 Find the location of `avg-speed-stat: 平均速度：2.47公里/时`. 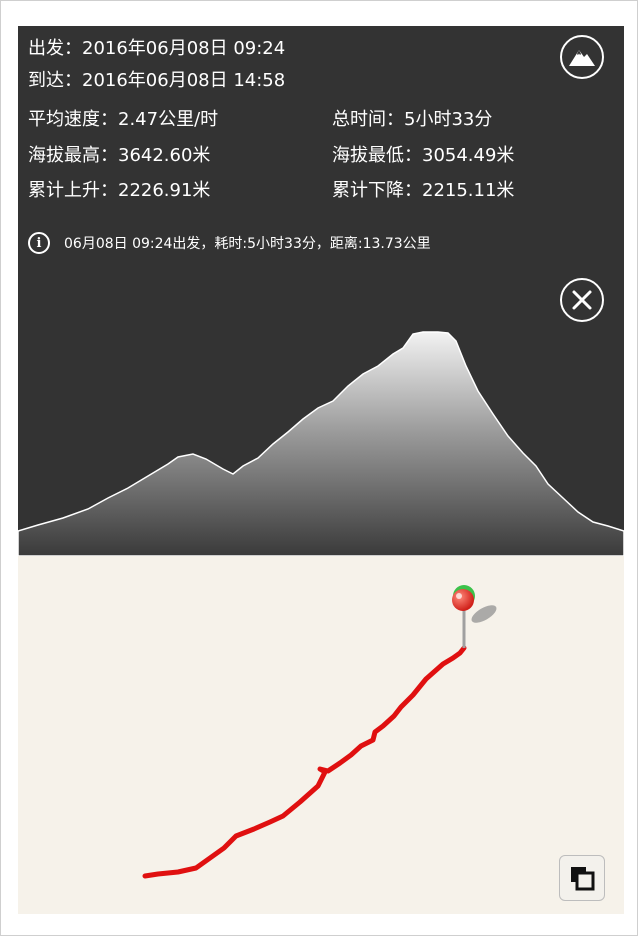

avg-speed-stat: 平均速度：2.47公里/时 is located at coordinates (123, 120).